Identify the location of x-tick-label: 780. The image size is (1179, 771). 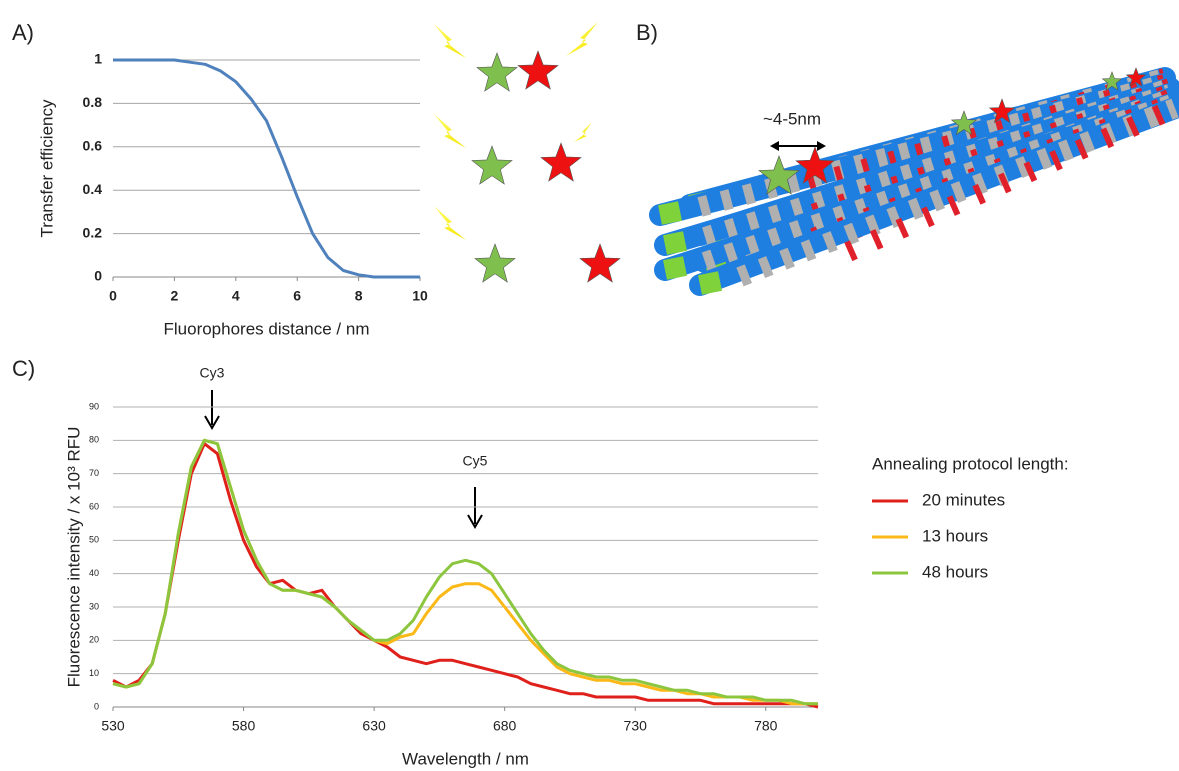
(766, 726).